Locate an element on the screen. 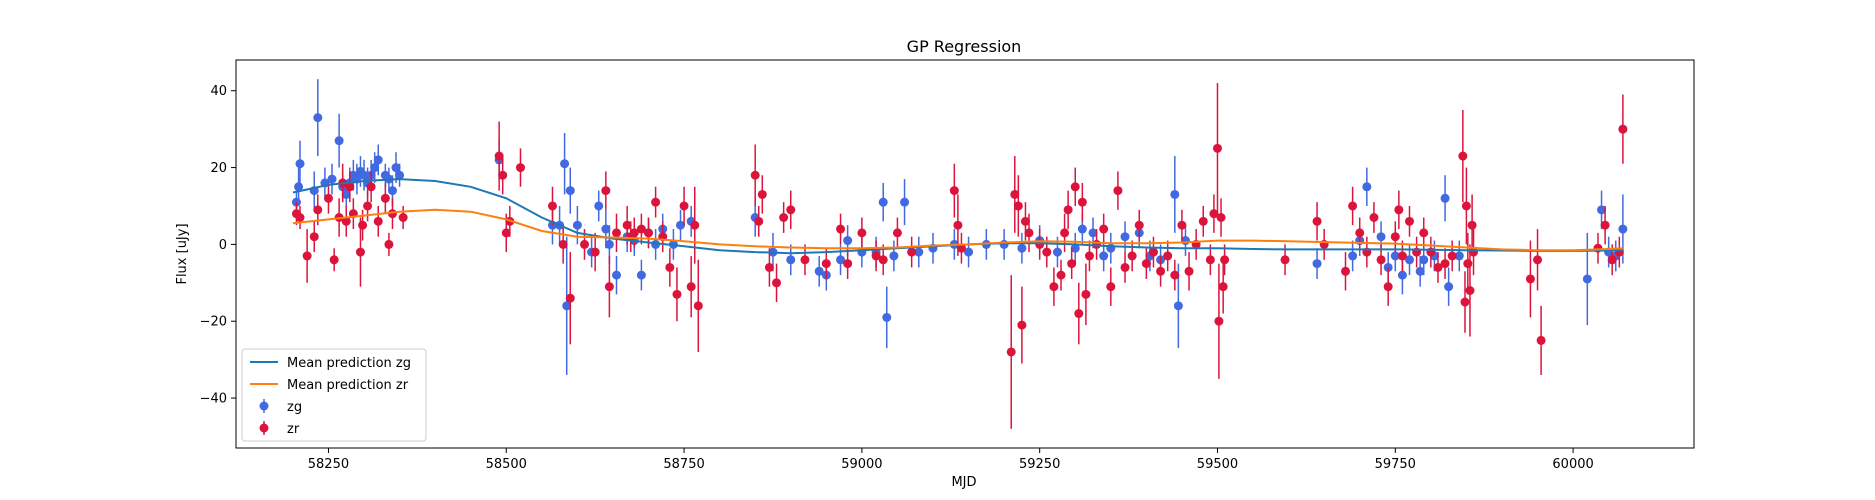 Image resolution: width=1875 pixels, height=500 pixels. legend-swatch-zr is located at coordinates (264, 428).